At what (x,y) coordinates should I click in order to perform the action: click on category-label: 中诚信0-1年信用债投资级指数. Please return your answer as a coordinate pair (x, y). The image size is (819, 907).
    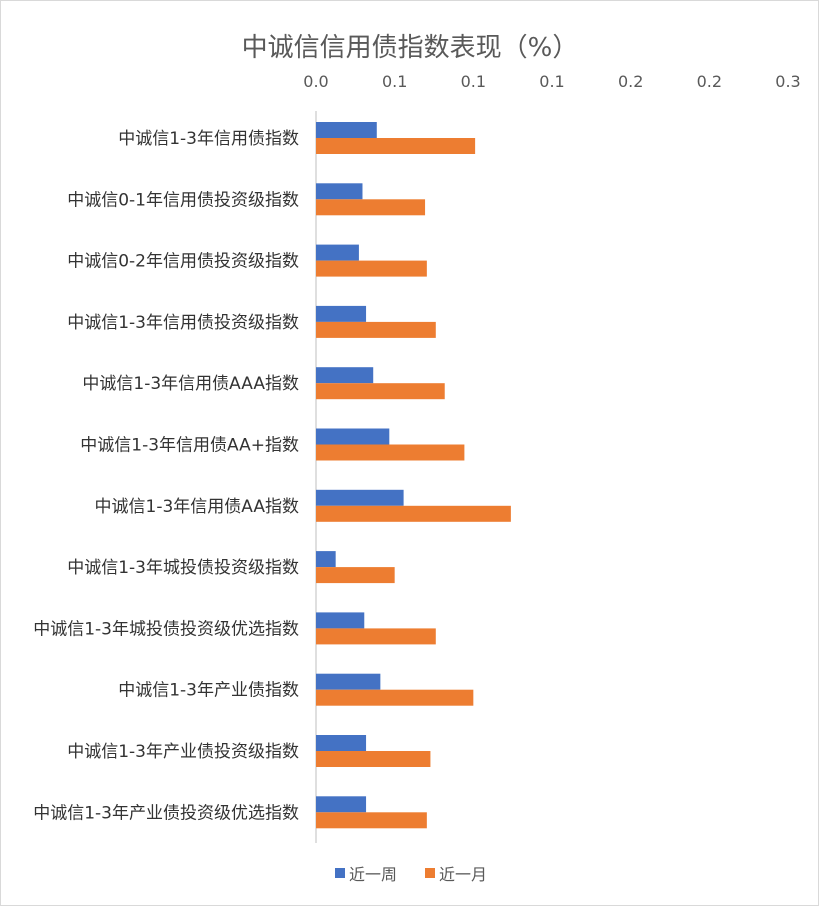
    Looking at the image, I should click on (183, 200).